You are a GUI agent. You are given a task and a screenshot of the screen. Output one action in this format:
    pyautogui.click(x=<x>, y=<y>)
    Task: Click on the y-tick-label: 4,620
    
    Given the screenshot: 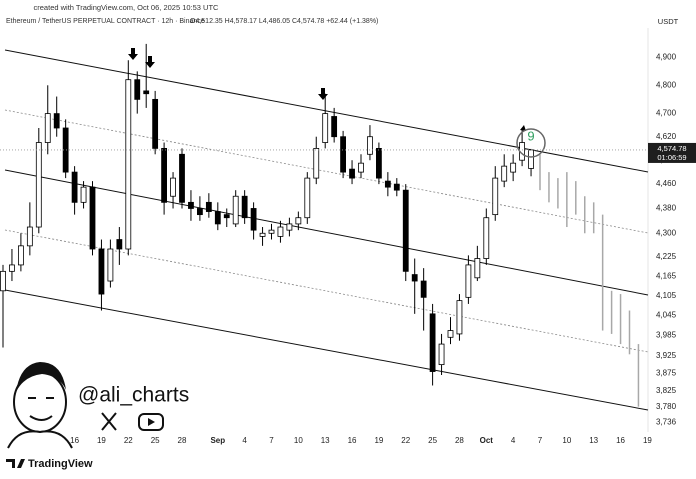 What is the action you would take?
    pyautogui.click(x=666, y=136)
    